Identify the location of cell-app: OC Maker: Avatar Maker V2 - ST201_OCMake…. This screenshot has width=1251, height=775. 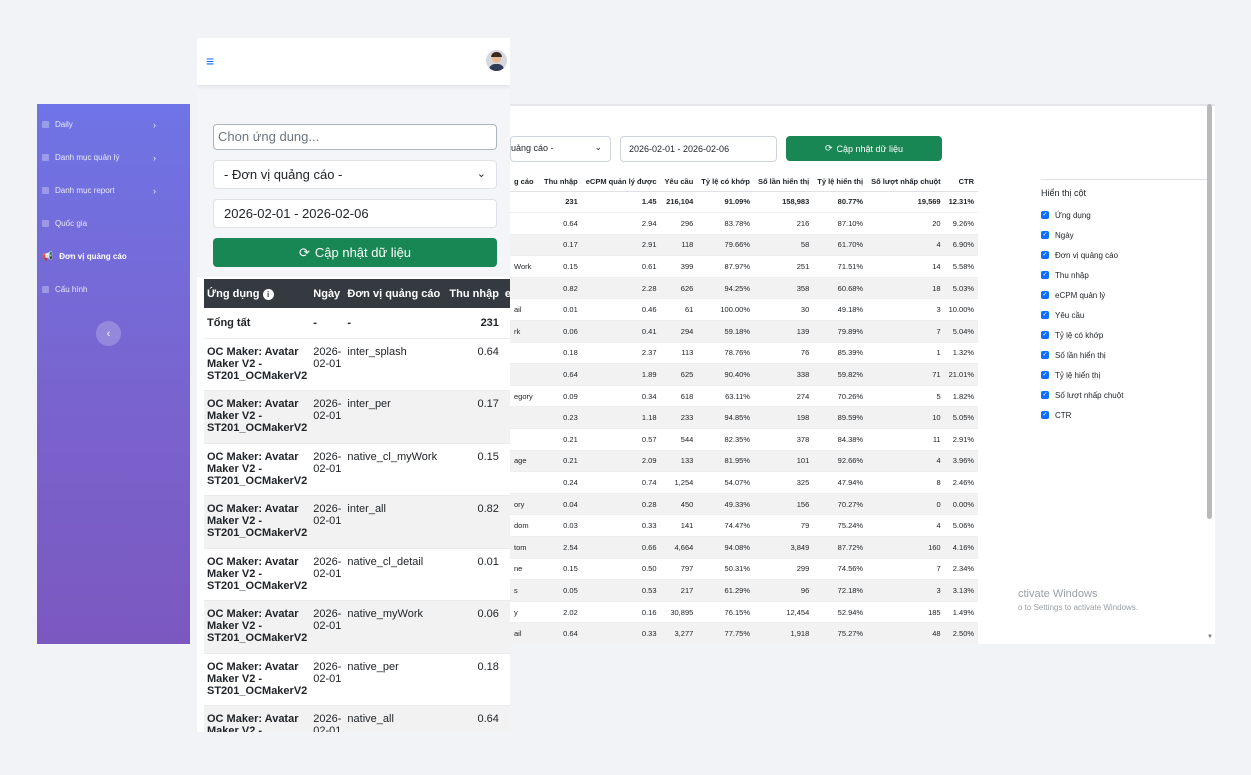
(257, 469).